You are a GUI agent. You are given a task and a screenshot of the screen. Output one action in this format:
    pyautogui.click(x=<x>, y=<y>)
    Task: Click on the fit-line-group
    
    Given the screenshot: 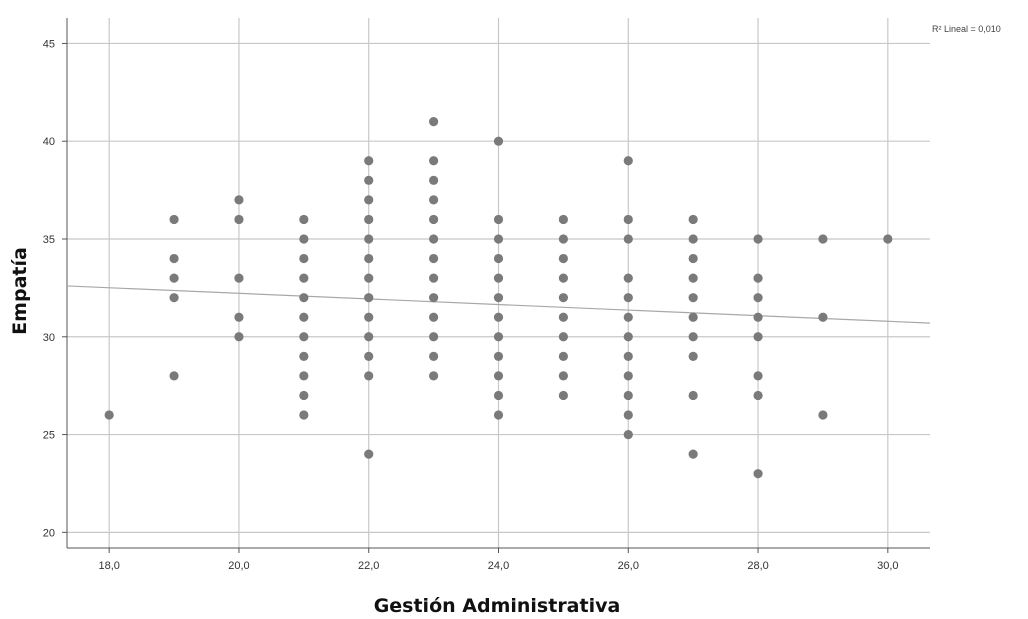 What is the action you would take?
    pyautogui.click(x=498, y=304)
    